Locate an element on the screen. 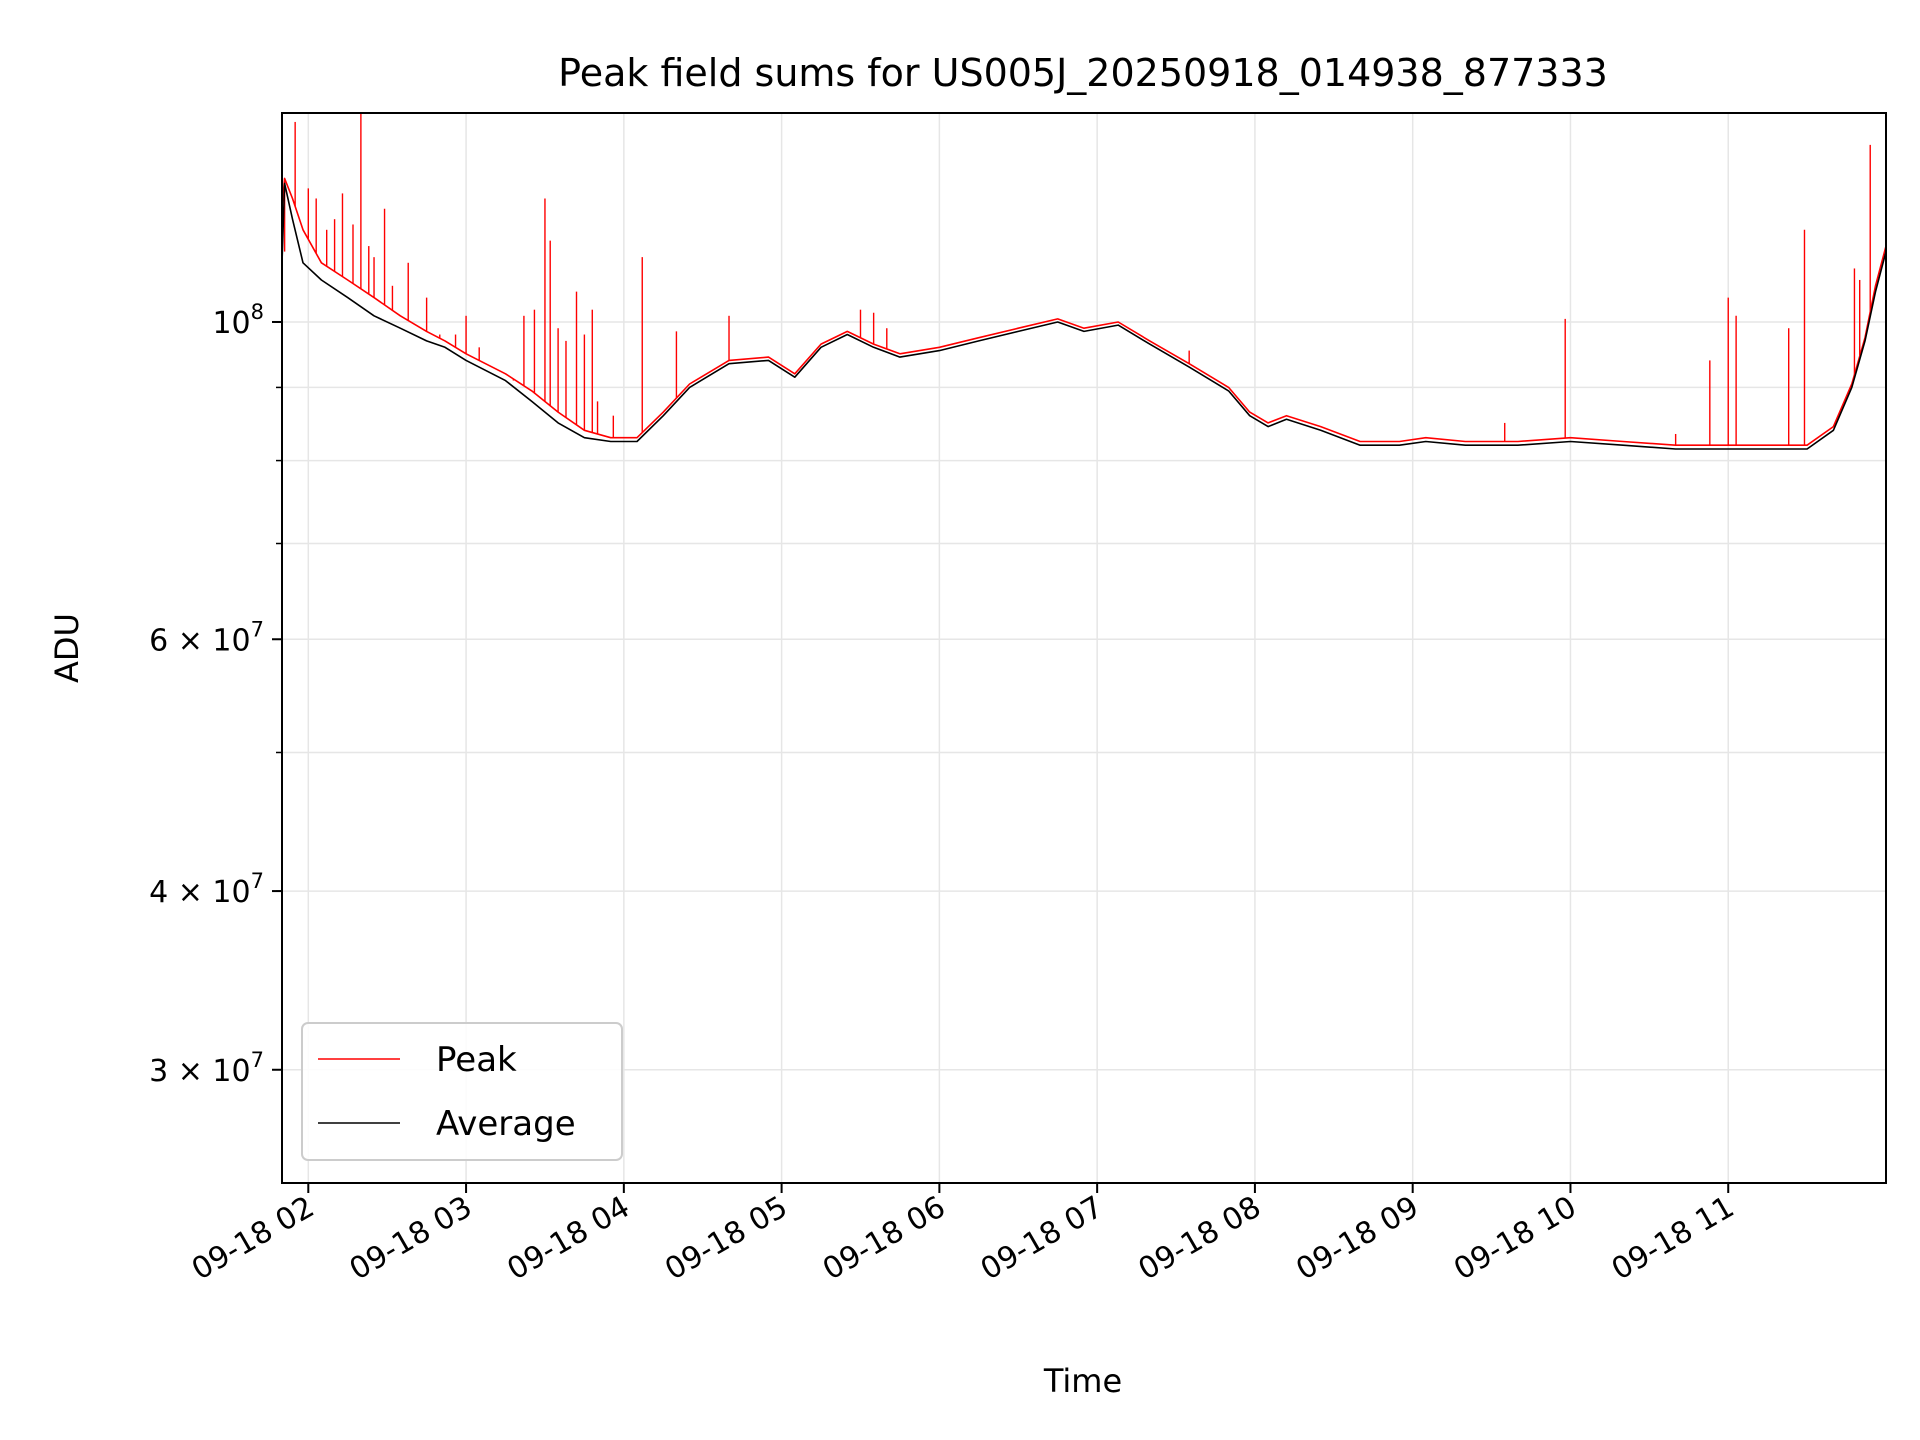 This screenshot has width=1920, height=1440. legend-box is located at coordinates (462, 1091).